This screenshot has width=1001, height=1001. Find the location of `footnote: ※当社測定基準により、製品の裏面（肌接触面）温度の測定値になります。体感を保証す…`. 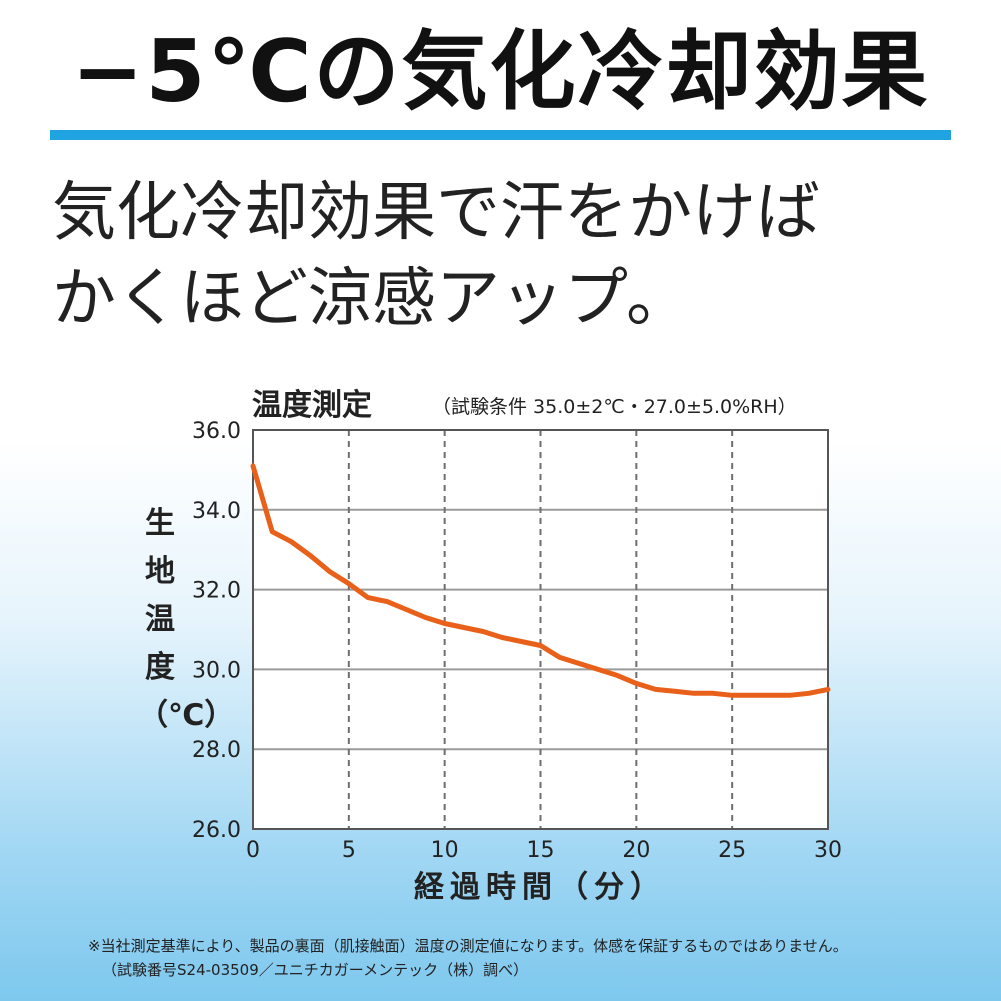

footnote: ※当社測定基準により、製品の裏面（肌接触面）温度の測定値になります。体感を保証す… is located at coordinates (528, 958).